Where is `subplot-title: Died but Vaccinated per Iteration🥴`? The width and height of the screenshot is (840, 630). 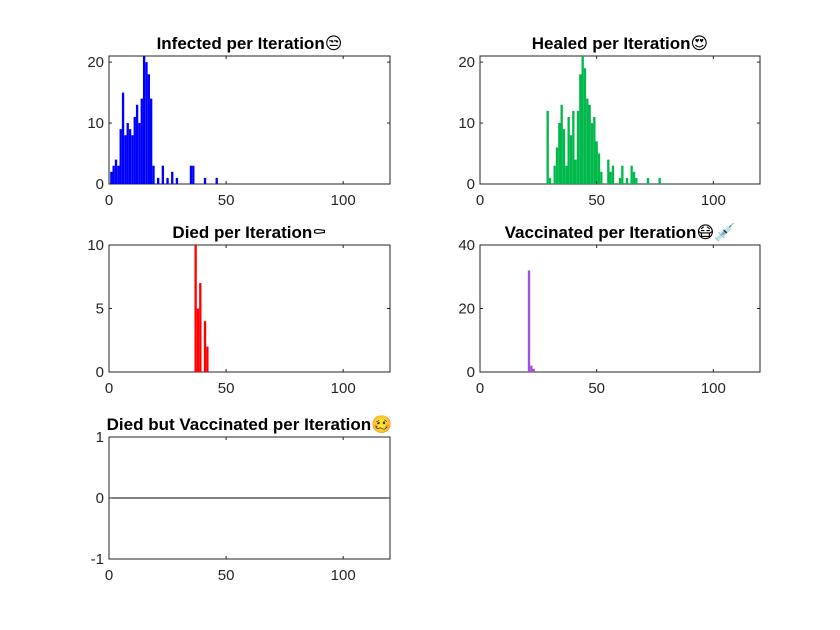 subplot-title: Died but Vaccinated per Iteration🥴 is located at coordinates (250, 425).